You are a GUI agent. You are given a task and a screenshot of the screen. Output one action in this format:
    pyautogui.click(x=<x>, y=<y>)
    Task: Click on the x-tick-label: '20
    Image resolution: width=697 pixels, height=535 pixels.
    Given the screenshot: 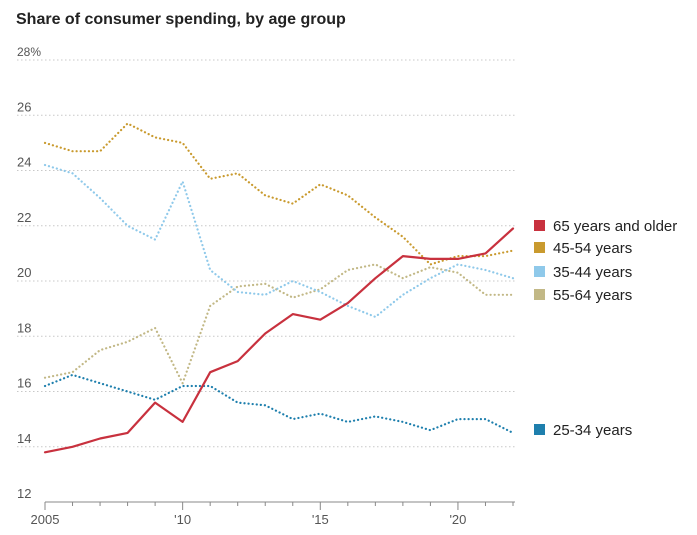 What is the action you would take?
    pyautogui.click(x=457, y=519)
    